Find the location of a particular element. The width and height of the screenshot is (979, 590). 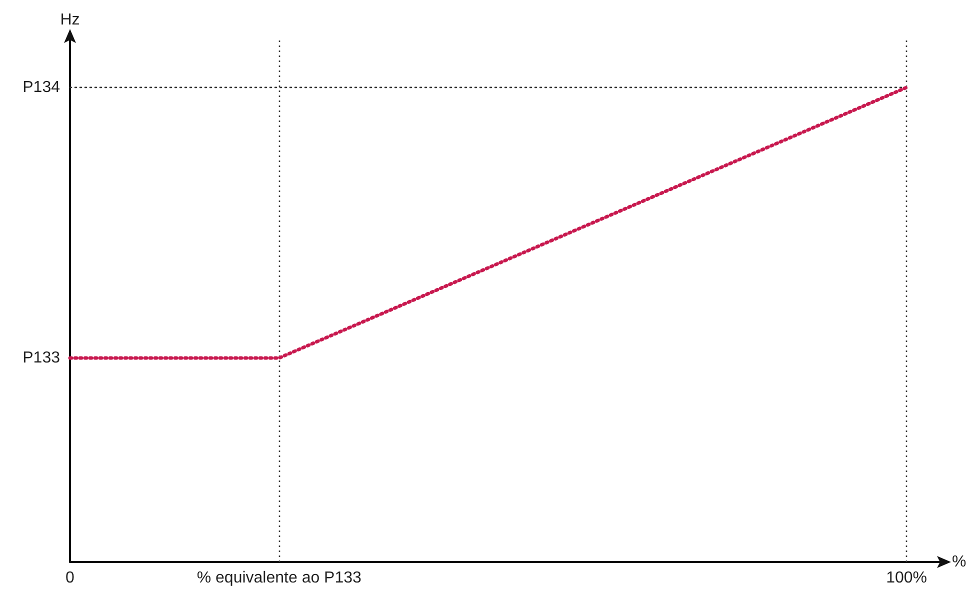

annotation: P133 is located at coordinates (41, 357).